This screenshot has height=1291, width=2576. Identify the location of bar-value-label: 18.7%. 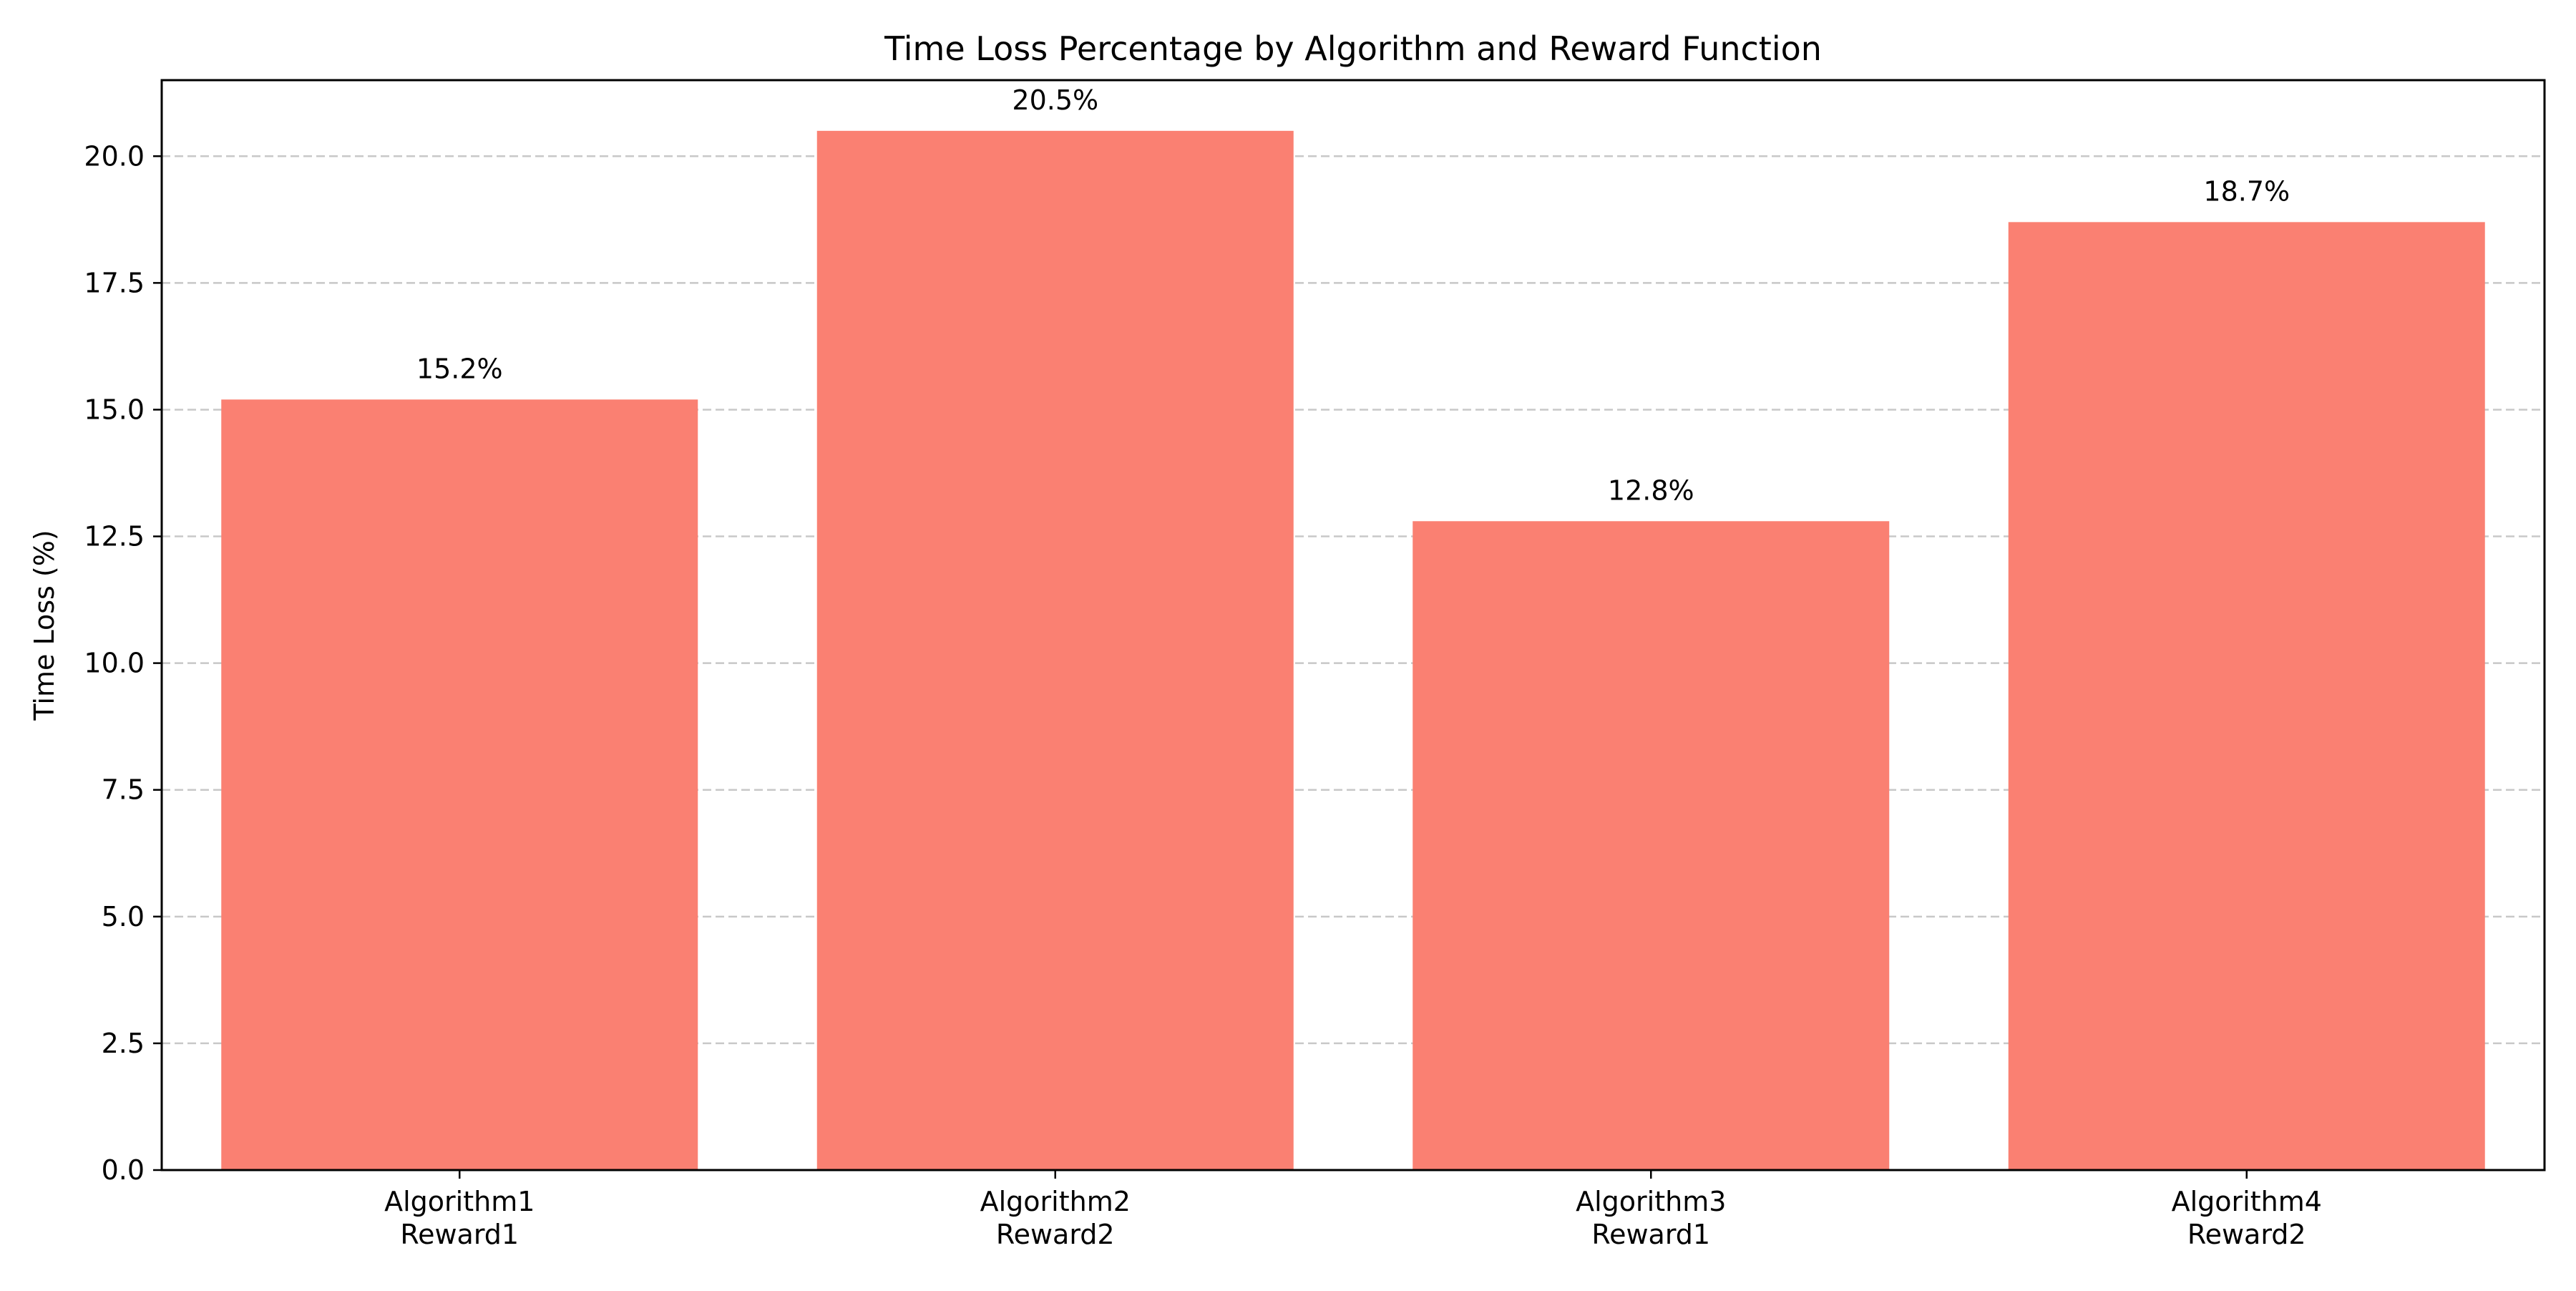
(2246, 191).